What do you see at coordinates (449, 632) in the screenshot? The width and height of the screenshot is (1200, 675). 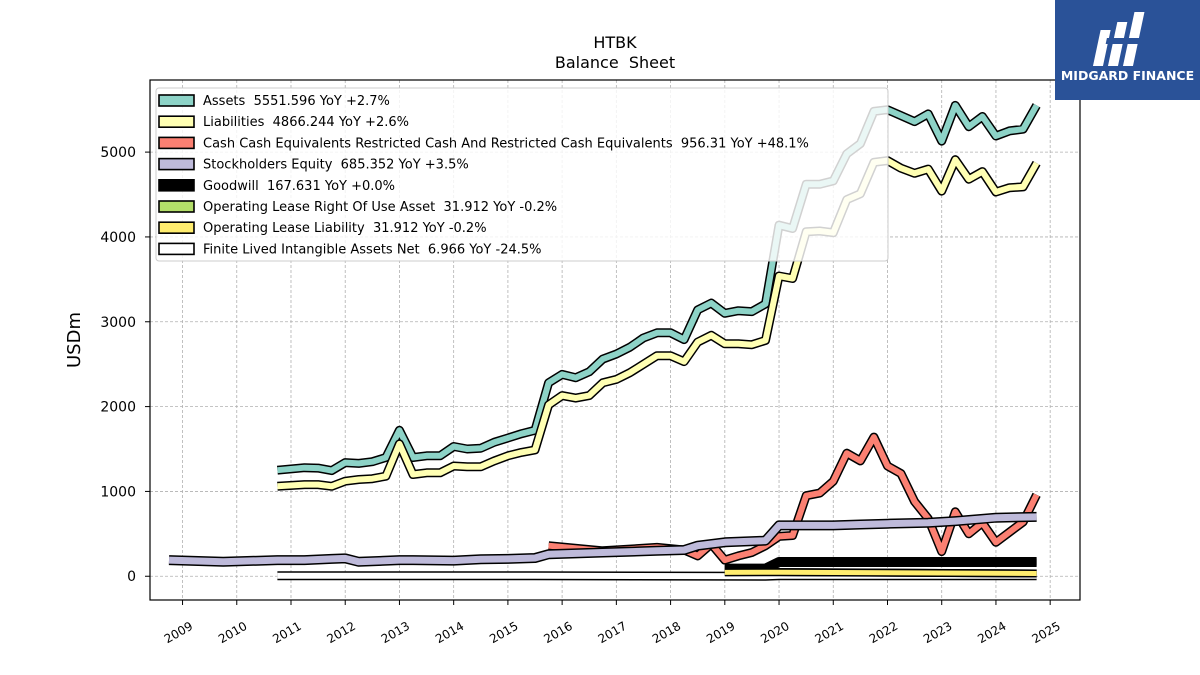 I see `x-tick-label: 2014` at bounding box center [449, 632].